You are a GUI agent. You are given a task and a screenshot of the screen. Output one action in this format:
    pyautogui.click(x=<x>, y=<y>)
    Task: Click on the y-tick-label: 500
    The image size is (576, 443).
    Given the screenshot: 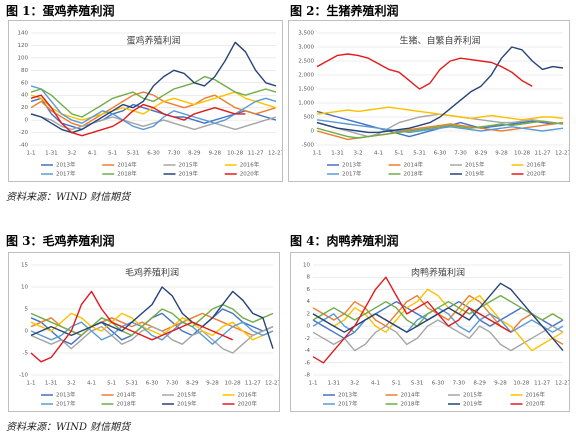 What is the action you would take?
    pyautogui.click(x=309, y=118)
    